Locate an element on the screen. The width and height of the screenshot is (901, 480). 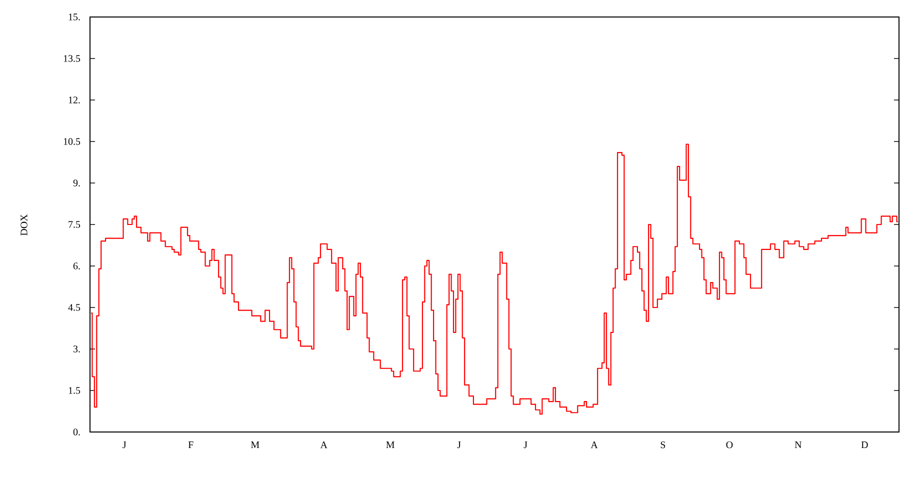
y-tick-label: 1.5 is located at coordinates (74, 390).